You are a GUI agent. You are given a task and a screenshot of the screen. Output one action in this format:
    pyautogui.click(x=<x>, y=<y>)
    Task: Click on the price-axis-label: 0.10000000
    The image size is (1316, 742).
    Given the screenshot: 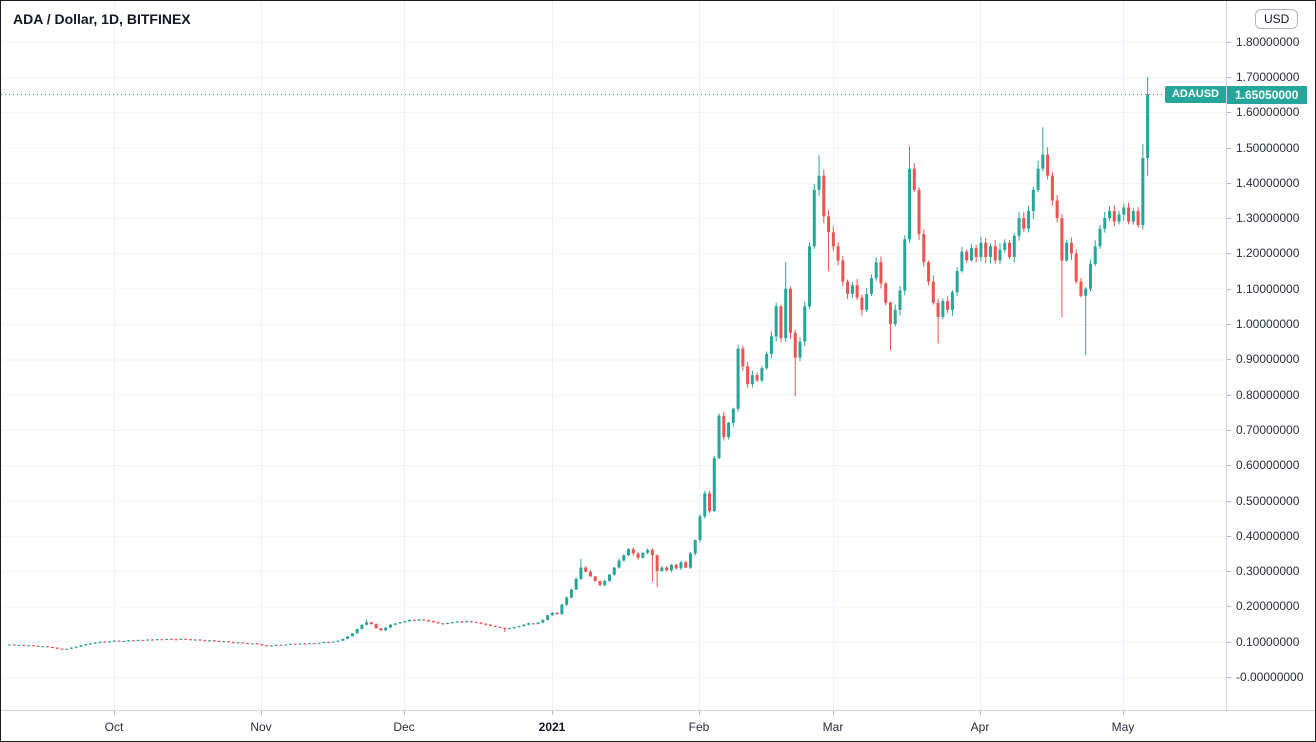 What is the action you would take?
    pyautogui.click(x=1271, y=642)
    